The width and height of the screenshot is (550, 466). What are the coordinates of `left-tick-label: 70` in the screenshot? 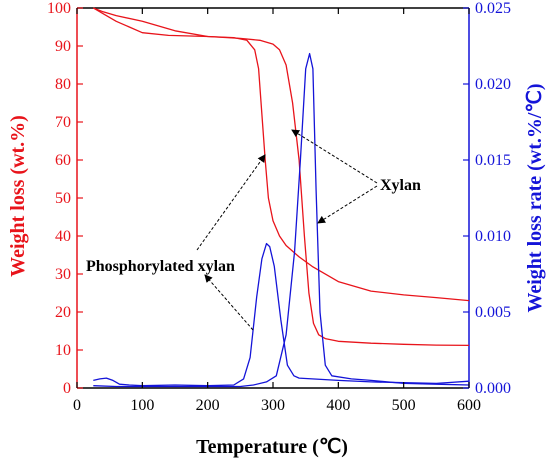 It's located at (63, 122).